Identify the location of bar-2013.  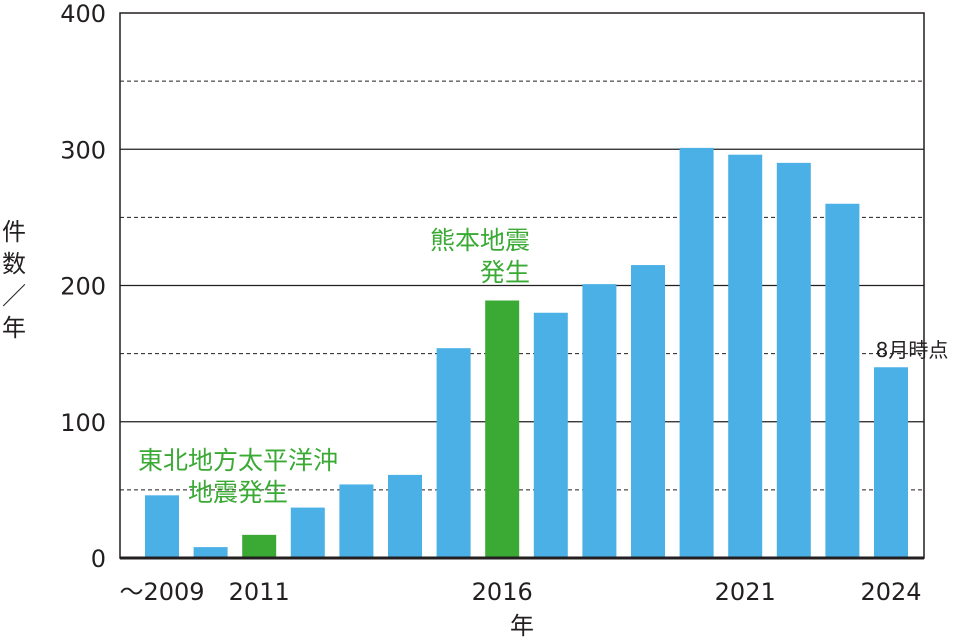
(356, 521).